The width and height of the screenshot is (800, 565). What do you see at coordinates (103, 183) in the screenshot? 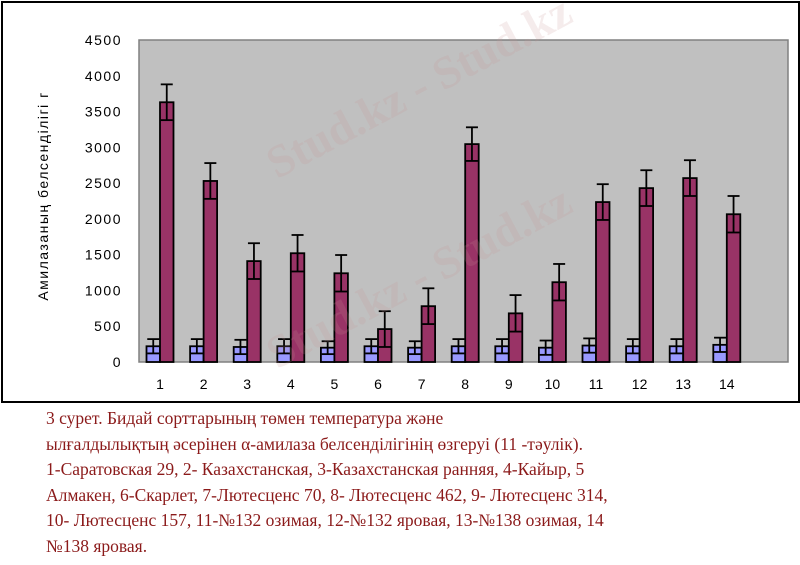
I see `y-tick-label: 2500` at bounding box center [103, 183].